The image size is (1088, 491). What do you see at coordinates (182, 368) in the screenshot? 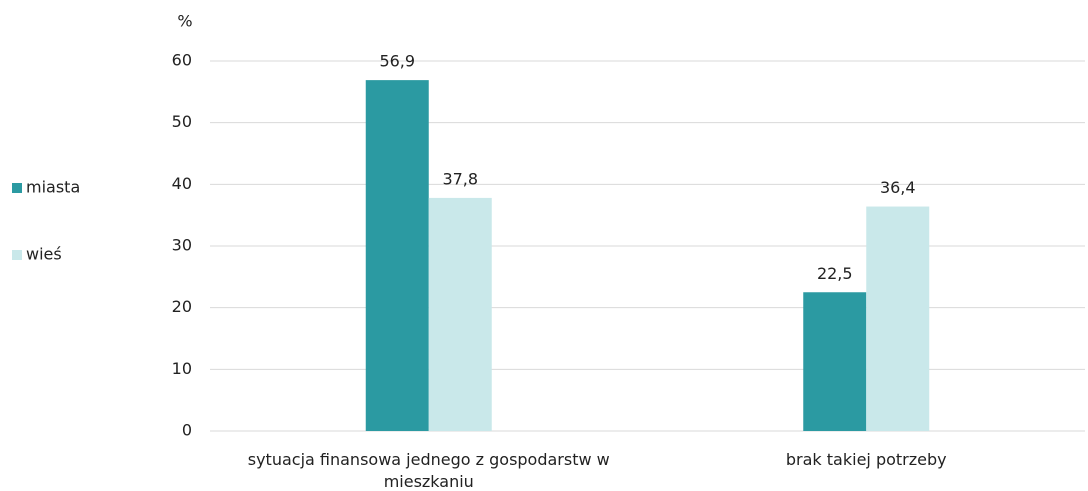
I see `y-tick-label: 10` at bounding box center [182, 368].